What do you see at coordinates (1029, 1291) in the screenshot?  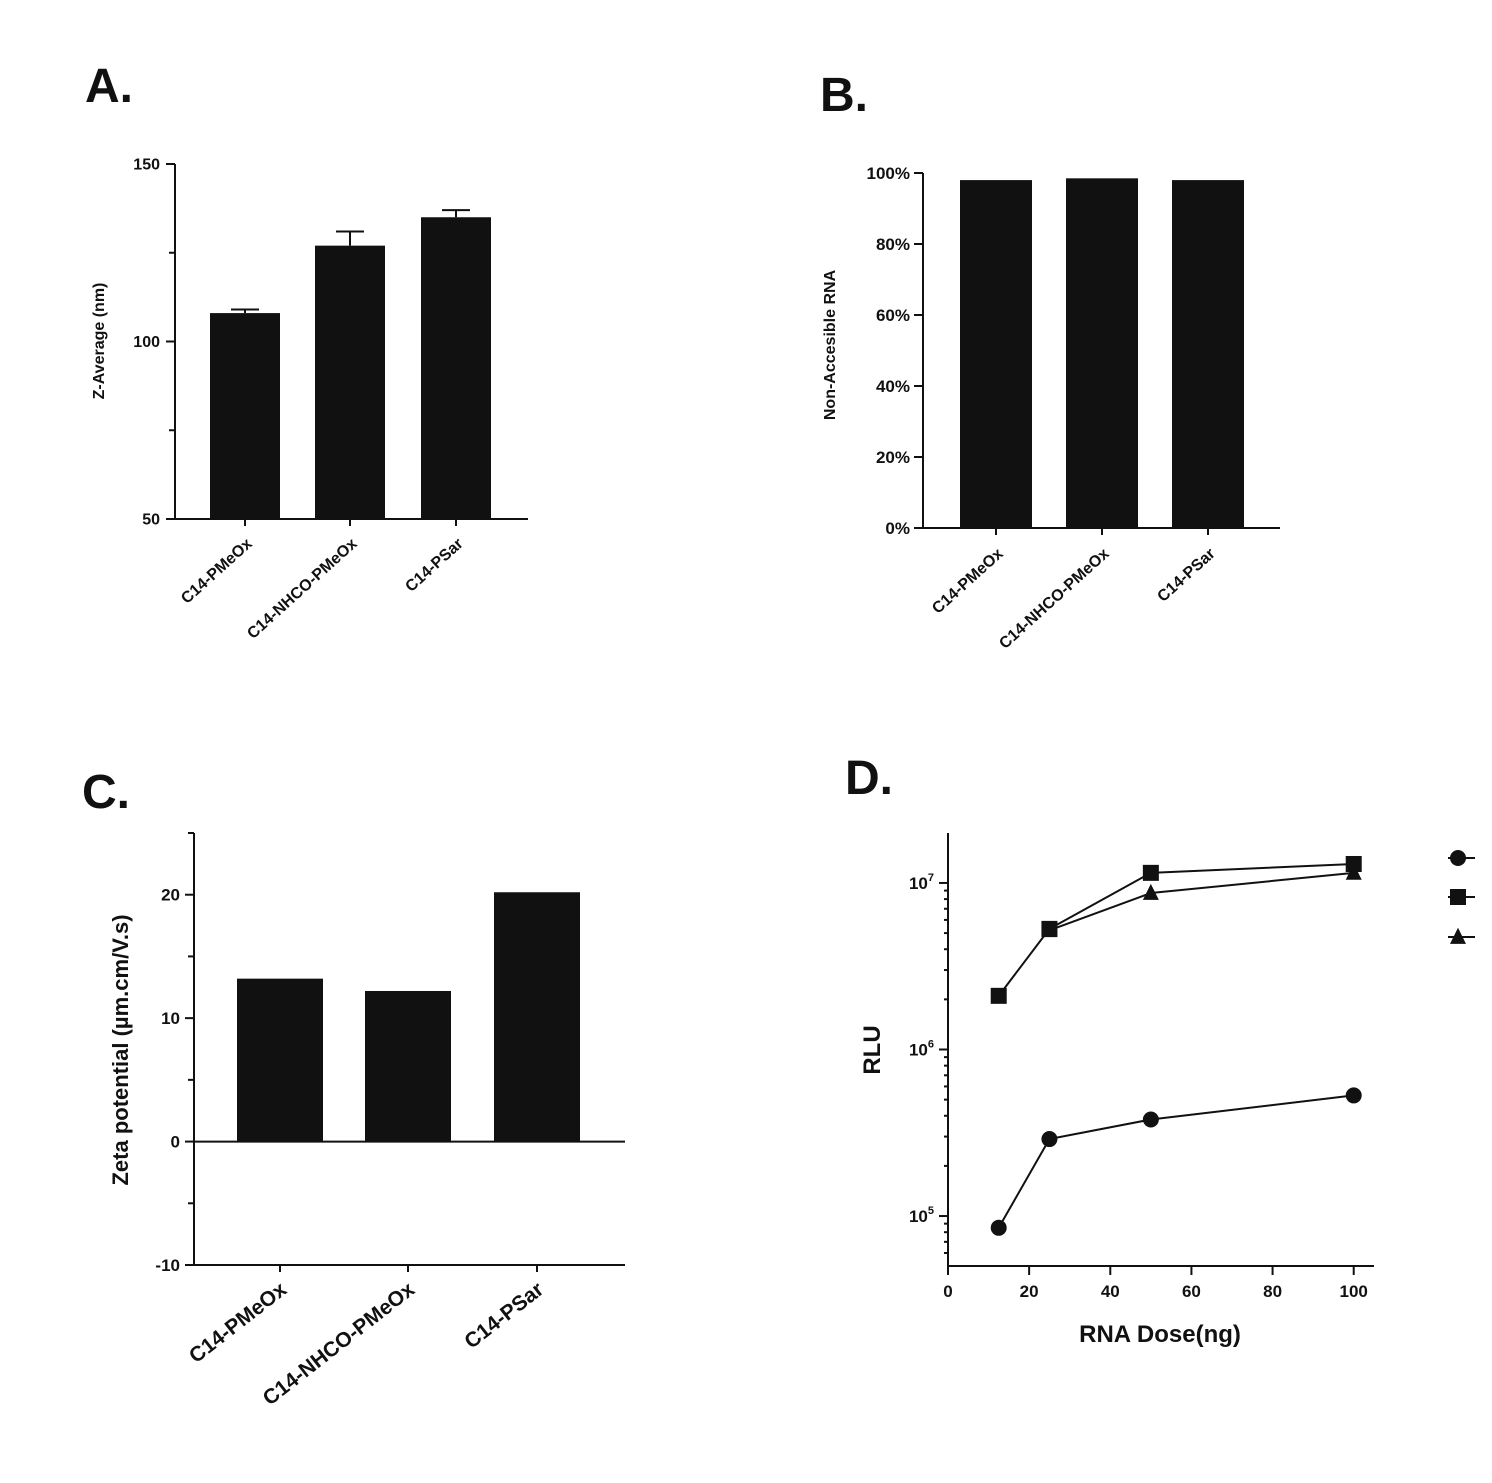 I see `panel-d-xtick-label: 20` at bounding box center [1029, 1291].